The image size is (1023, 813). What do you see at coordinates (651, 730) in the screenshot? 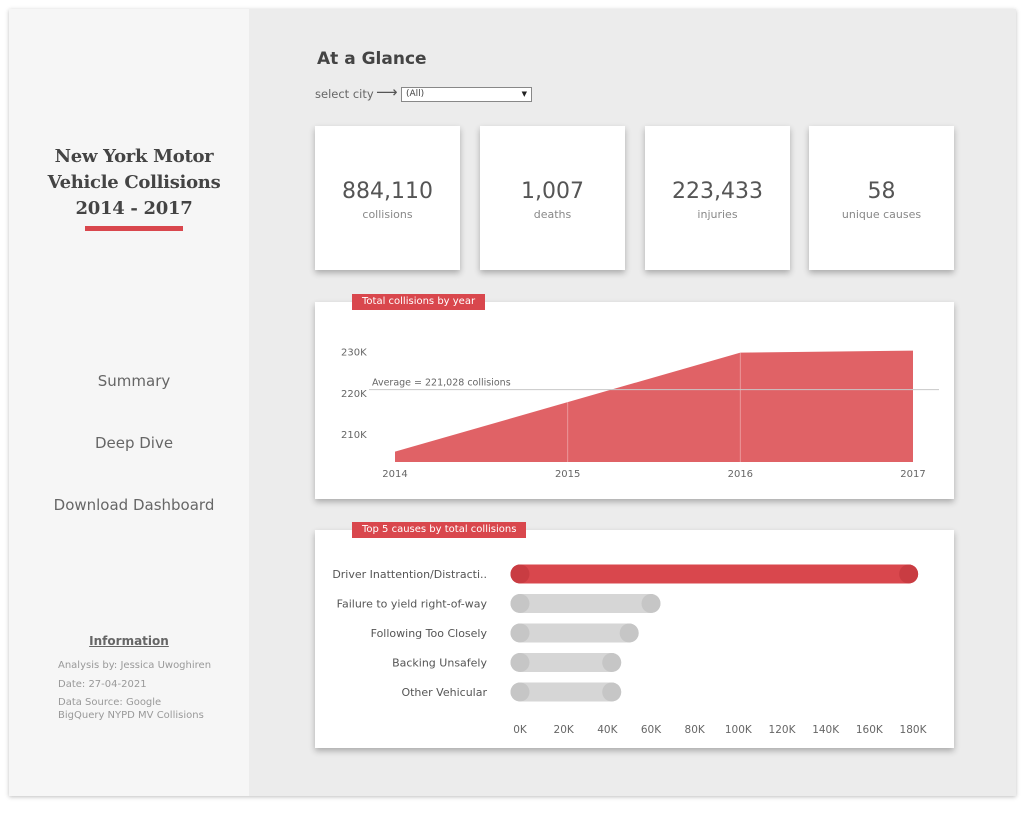
I see `x-tick-label: 60K` at bounding box center [651, 730].